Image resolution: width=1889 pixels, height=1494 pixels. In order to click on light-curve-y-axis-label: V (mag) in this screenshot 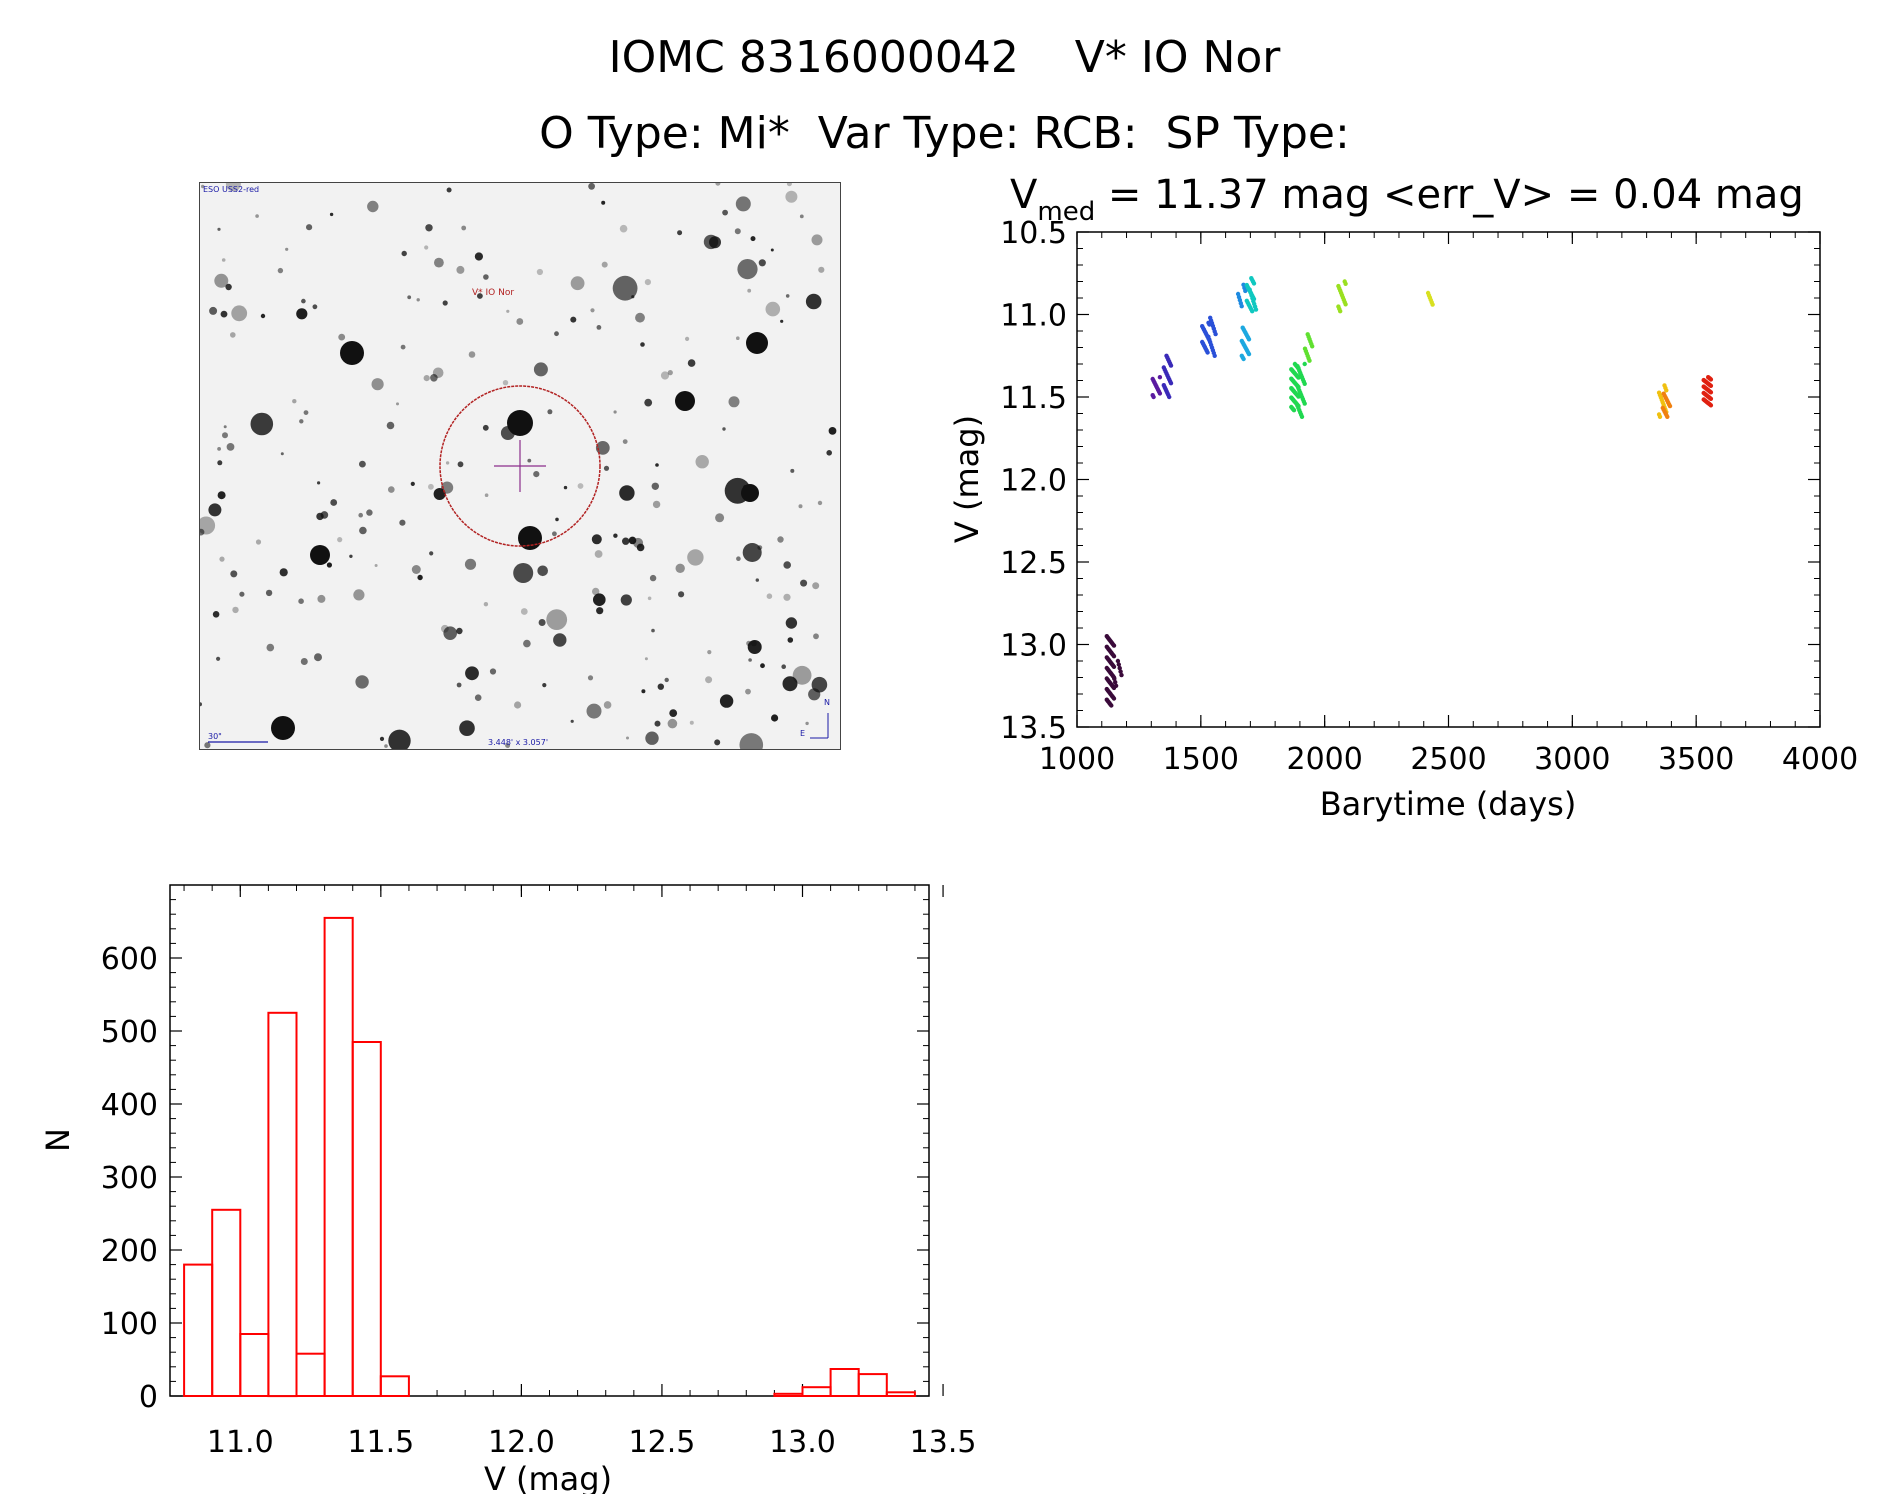, I will do `click(967, 479)`.